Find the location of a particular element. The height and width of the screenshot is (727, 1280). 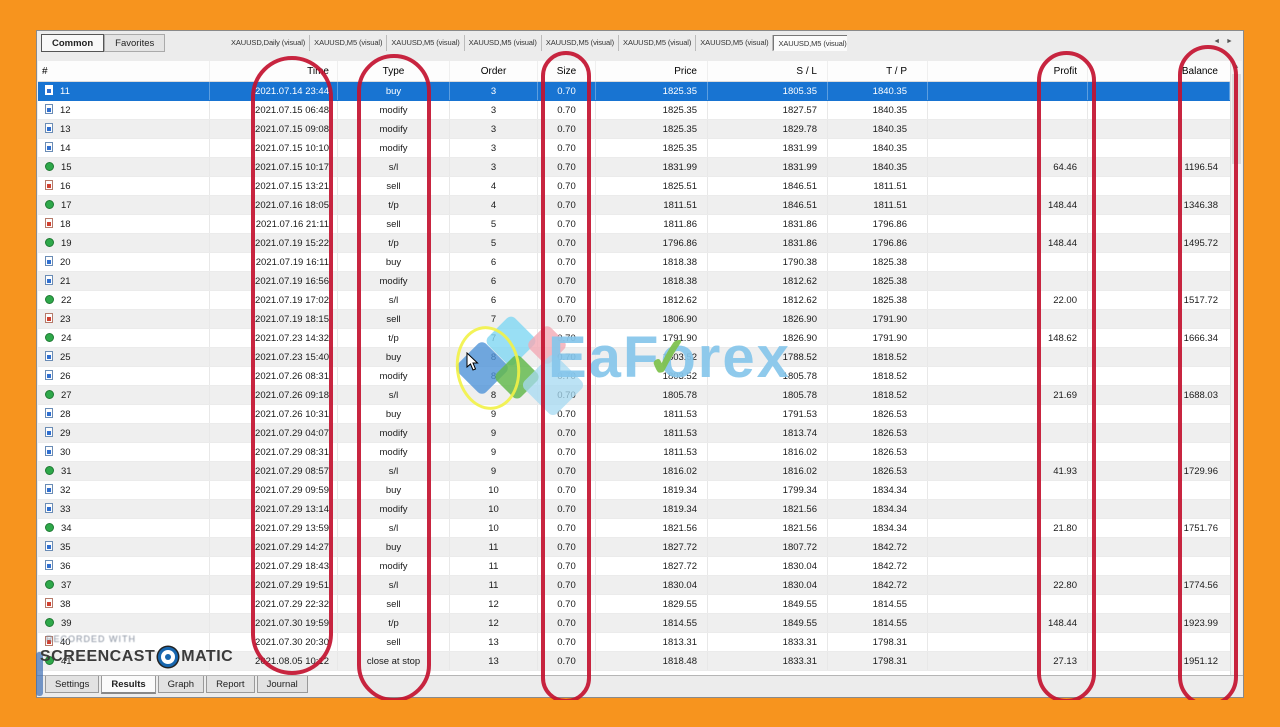

column-header-n: # is located at coordinates (124, 71).